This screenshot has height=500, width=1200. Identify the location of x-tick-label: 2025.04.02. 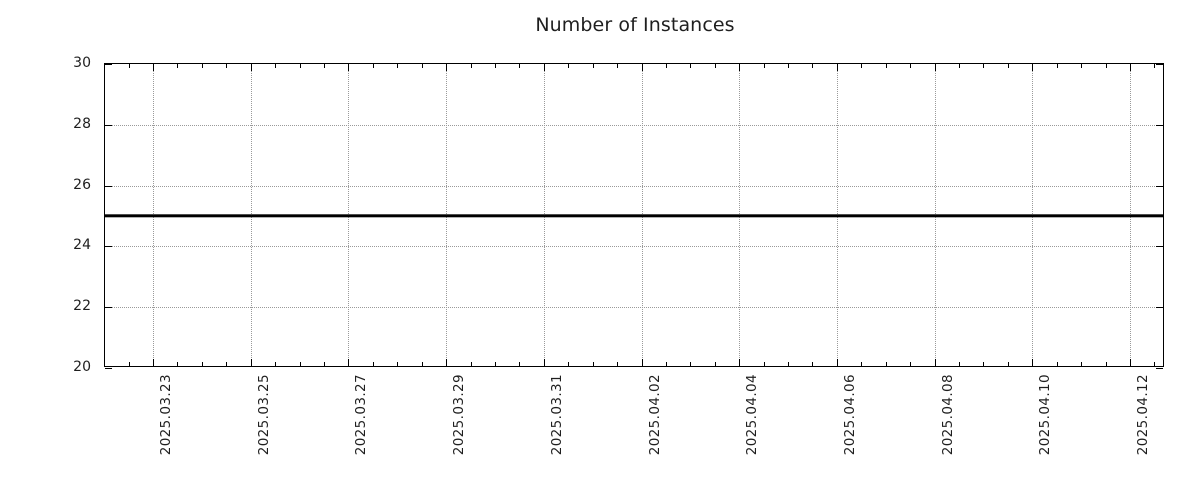
(654, 415).